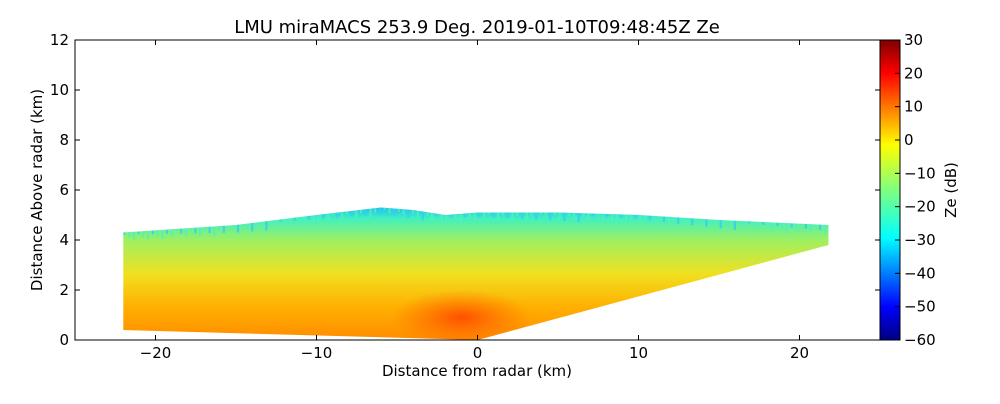  Describe the element at coordinates (64, 240) in the screenshot. I see `y-tick-label: 4` at that location.